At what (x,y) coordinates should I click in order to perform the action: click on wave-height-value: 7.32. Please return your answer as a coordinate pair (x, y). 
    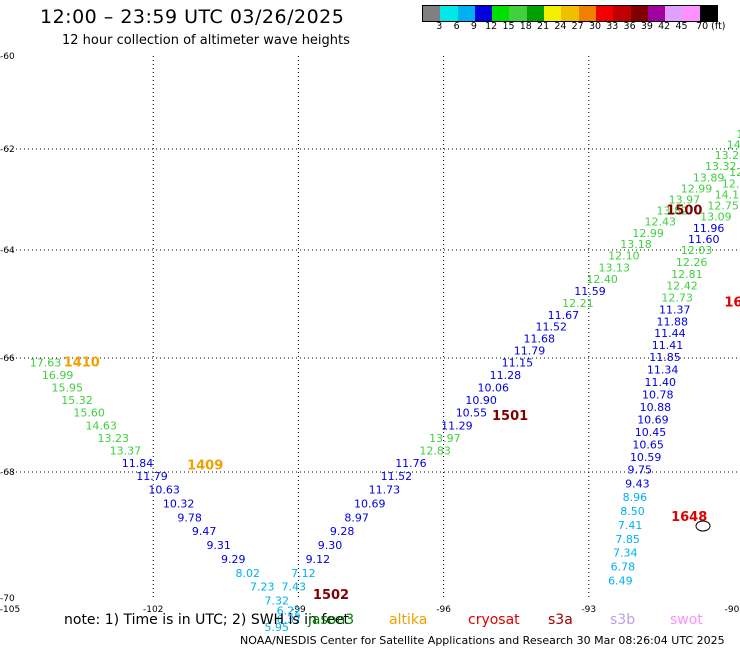
    Looking at the image, I should click on (277, 601).